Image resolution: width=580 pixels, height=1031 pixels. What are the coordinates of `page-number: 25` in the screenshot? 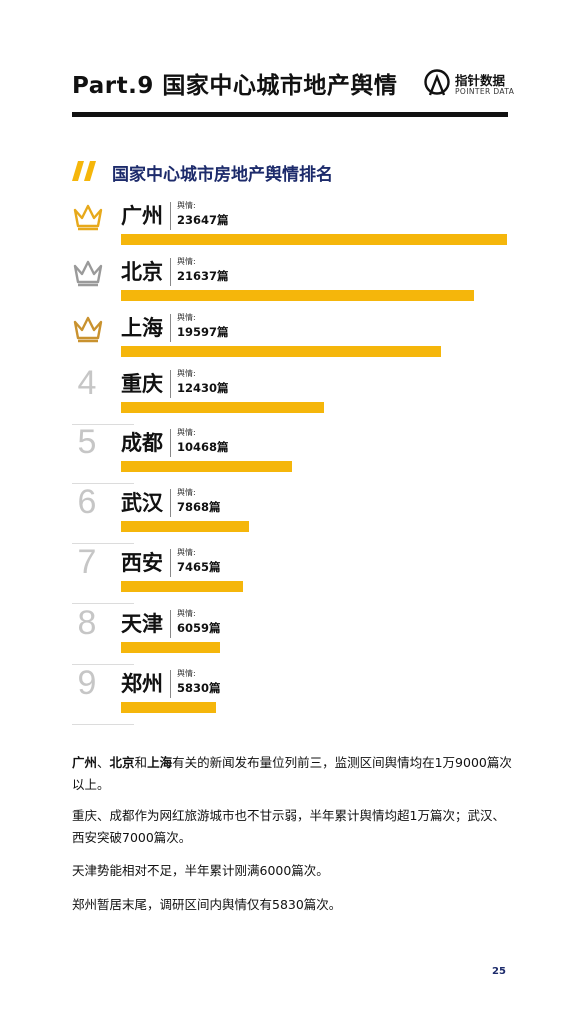 It's located at (499, 971).